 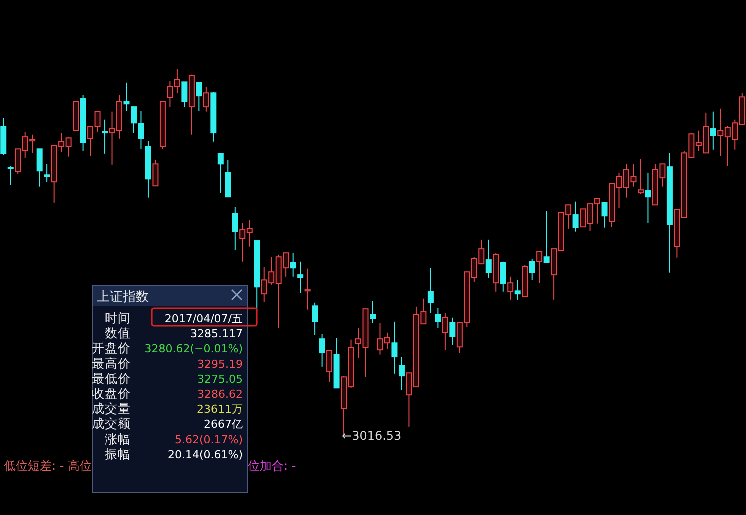 What do you see at coordinates (372, 436) in the screenshot?
I see `price-note: ←3016.53` at bounding box center [372, 436].